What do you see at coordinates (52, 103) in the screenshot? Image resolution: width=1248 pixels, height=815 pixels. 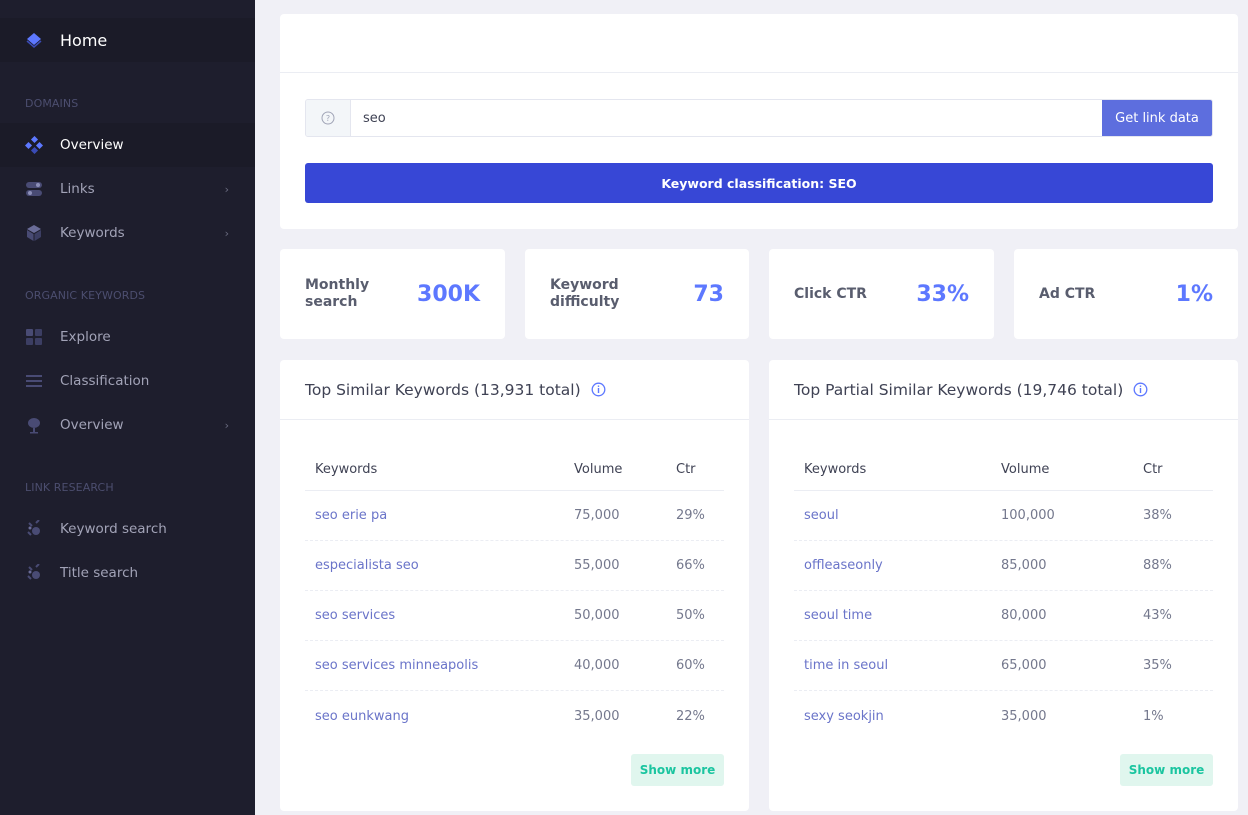 I see `section-domains: Domains` at bounding box center [52, 103].